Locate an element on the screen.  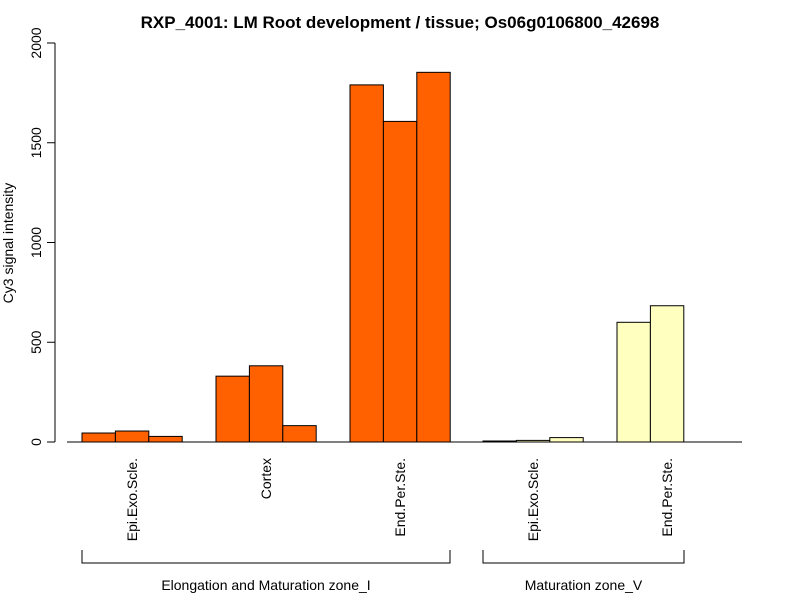
y-tick-label: 1500 is located at coordinates (36, 142).